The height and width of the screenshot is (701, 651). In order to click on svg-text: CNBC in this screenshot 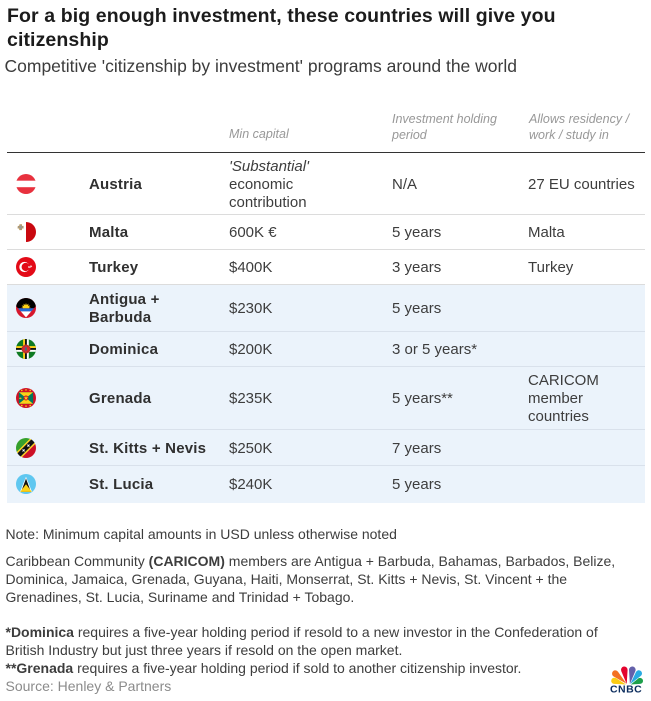, I will do `click(626, 690)`.